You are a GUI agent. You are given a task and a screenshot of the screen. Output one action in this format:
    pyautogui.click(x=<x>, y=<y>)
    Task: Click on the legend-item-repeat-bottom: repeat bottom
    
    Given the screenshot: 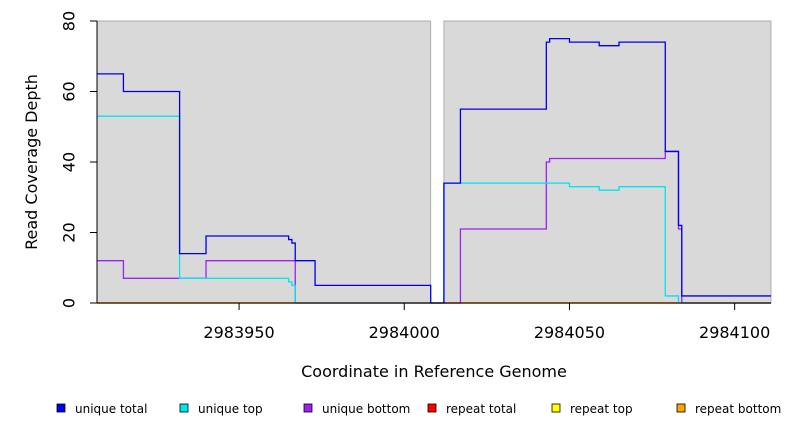 What is the action you would take?
    pyautogui.click(x=728, y=409)
    